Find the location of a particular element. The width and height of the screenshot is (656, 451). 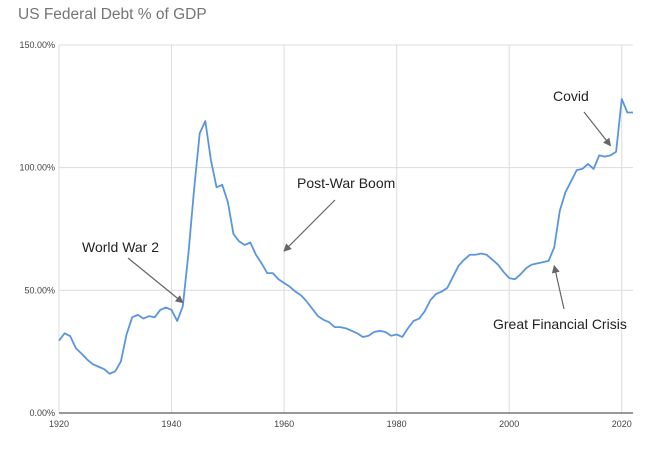

y-tick-label: 150.00% is located at coordinates (37, 45).